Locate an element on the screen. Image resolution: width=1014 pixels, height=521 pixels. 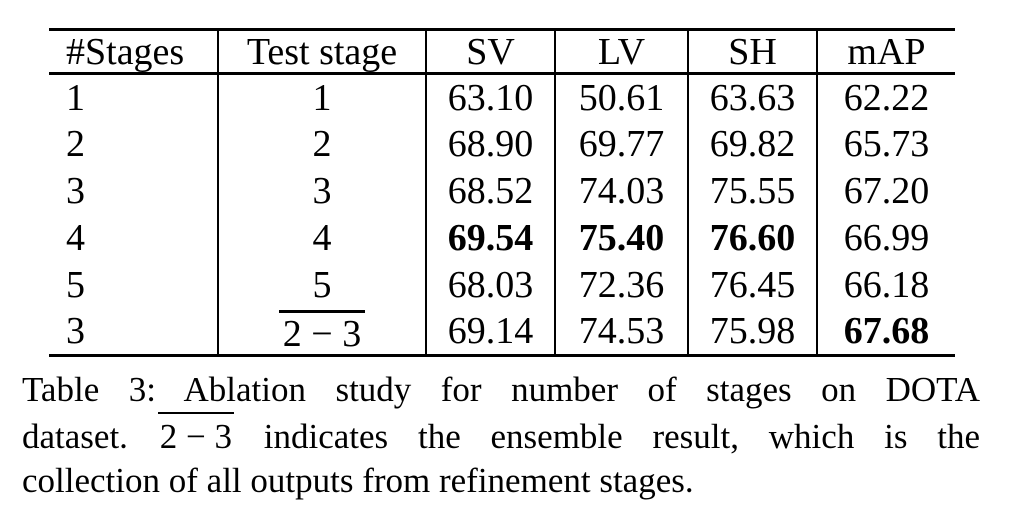
table-row: 5 5 68.03 72.36 76.45 66.18 is located at coordinates (502, 285).